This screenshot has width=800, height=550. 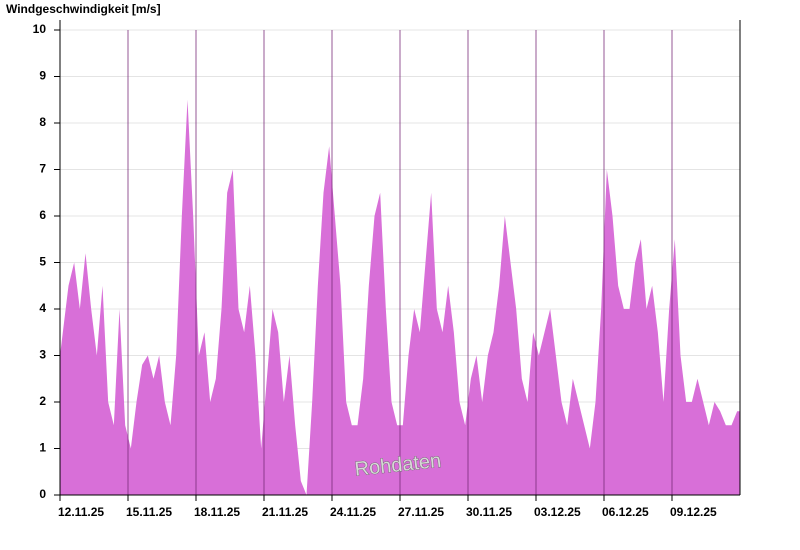 I want to click on y-tick-label: 9, so click(x=42, y=76).